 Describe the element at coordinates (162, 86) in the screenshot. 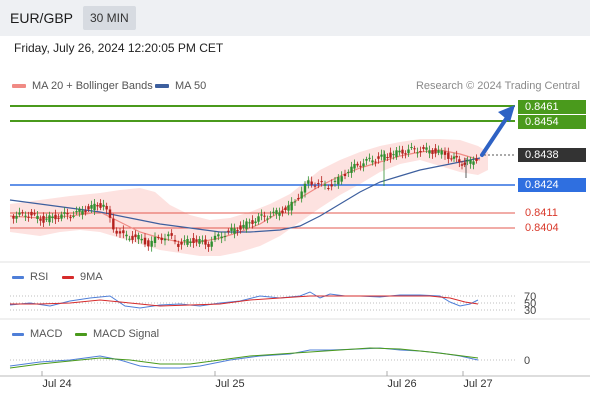

I see `ma50-swatch` at that location.